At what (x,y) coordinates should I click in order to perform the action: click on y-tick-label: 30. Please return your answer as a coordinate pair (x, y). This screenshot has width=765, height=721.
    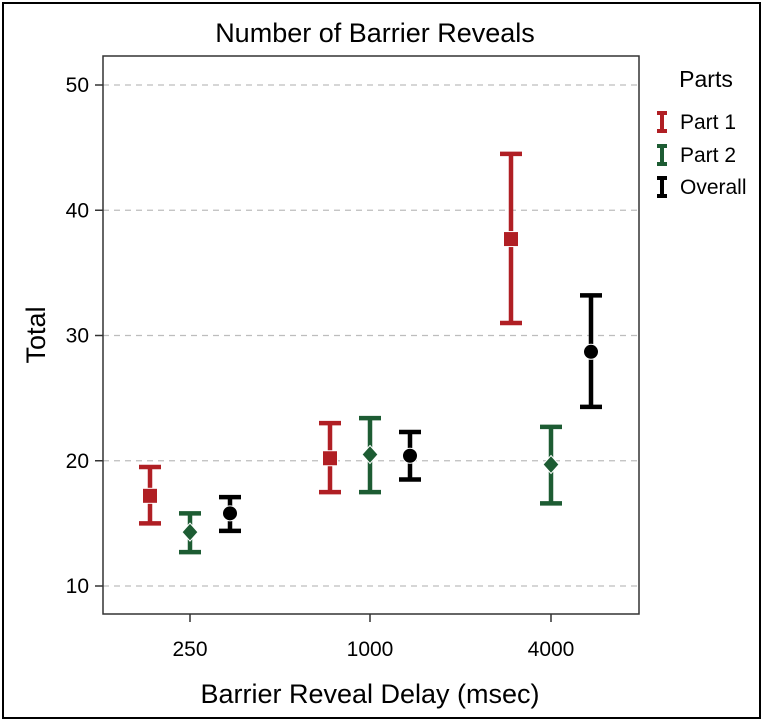
    Looking at the image, I should click on (77, 336).